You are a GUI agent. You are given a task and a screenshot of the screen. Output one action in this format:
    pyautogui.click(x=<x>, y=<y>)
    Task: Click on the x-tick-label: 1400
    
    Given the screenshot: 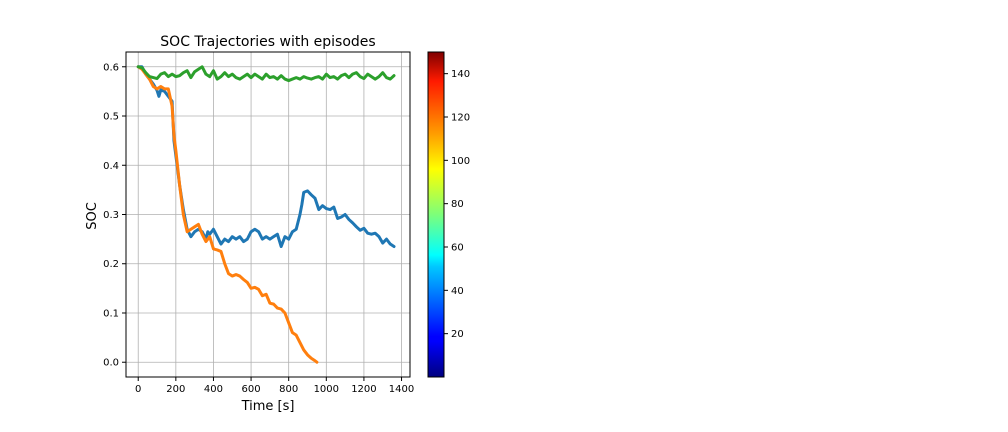 What is the action you would take?
    pyautogui.click(x=401, y=389)
    